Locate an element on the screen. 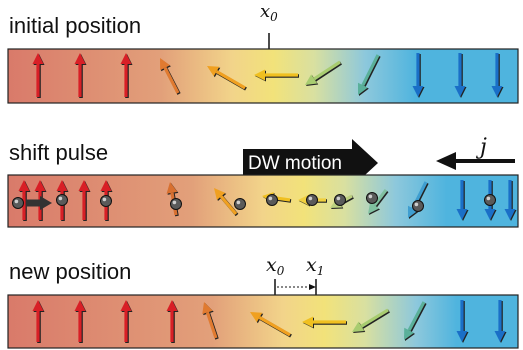 This screenshot has height=350, width=523. x1-new-label: x1 is located at coordinates (315, 266).